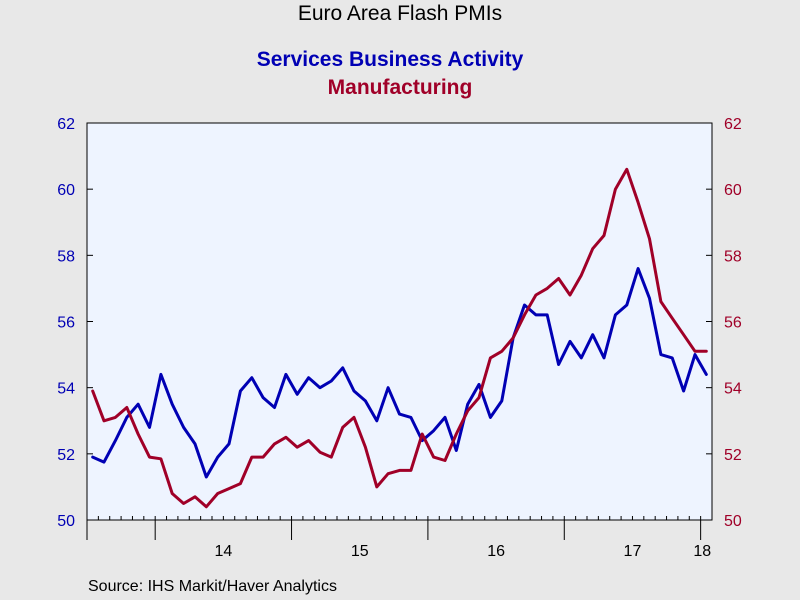 This screenshot has height=600, width=800. I want to click on legend-services: Services Business Activity, so click(390, 59).